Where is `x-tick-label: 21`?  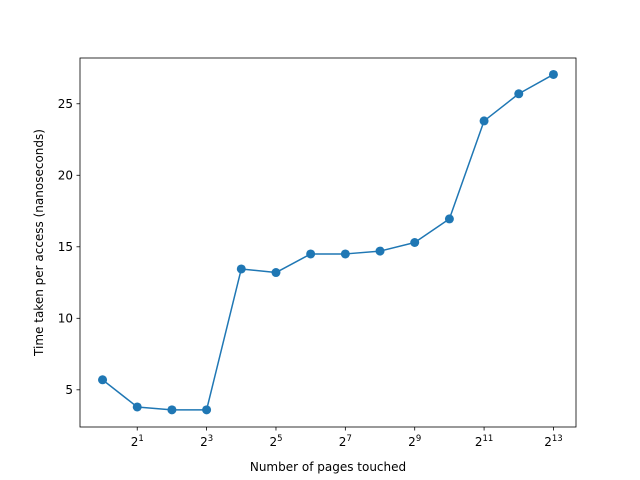
x-tick-label: 21 is located at coordinates (137, 441).